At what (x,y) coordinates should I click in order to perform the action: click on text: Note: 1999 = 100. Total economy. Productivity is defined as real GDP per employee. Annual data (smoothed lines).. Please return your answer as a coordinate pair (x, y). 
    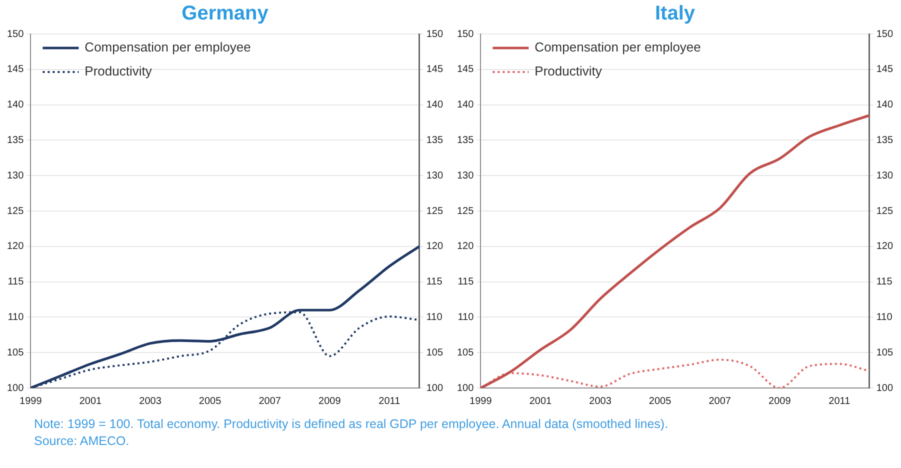
    Looking at the image, I should click on (352, 424).